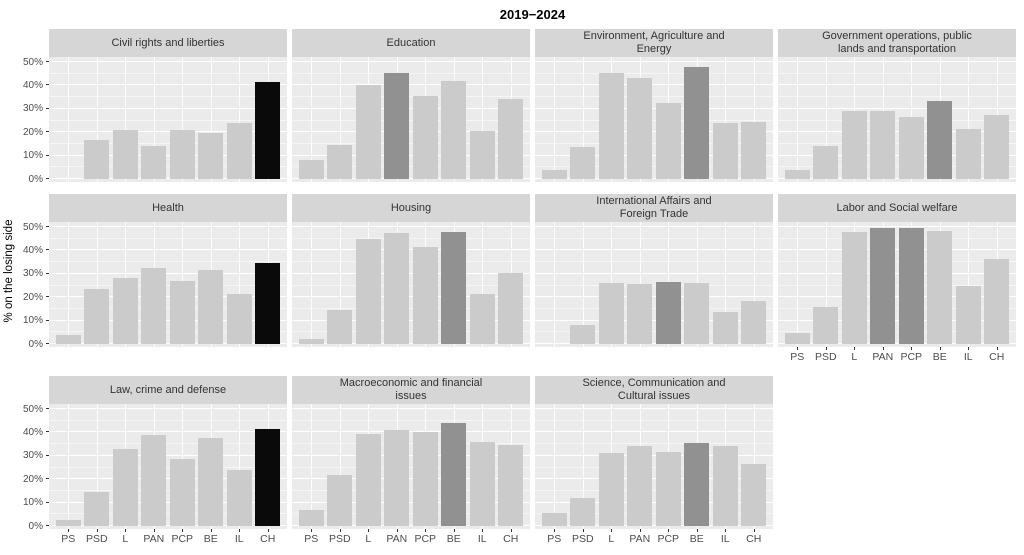 This screenshot has height=555, width=1024. I want to click on y-tick-label: 50%, so click(32, 62).